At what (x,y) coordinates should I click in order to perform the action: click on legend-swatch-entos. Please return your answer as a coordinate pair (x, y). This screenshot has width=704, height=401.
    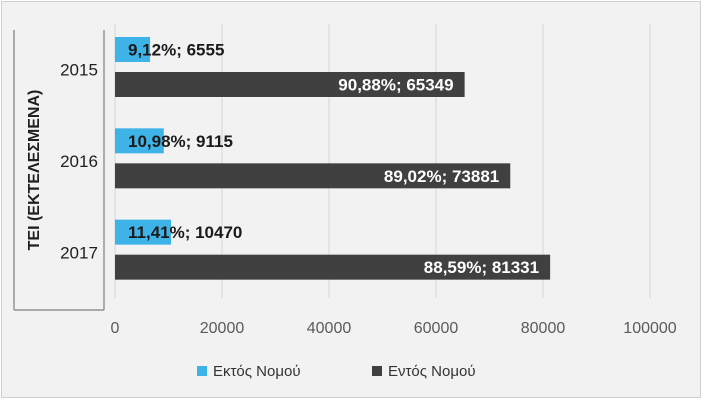
    Looking at the image, I should click on (377, 371).